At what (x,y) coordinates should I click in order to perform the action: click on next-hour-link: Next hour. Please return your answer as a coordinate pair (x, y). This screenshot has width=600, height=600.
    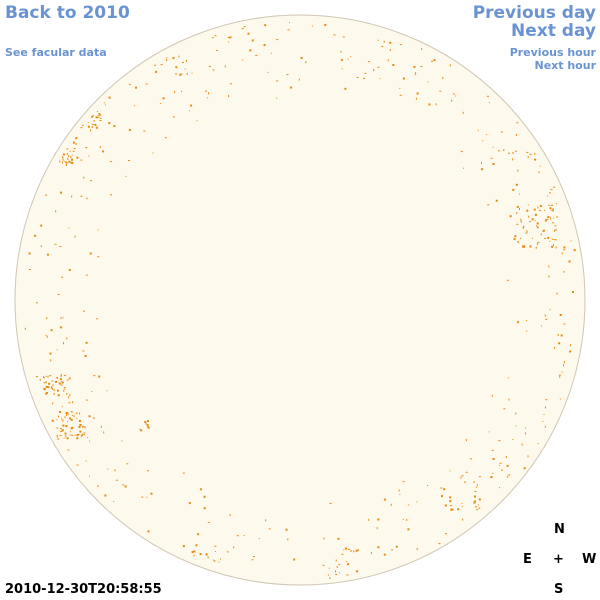
    Looking at the image, I should click on (565, 65).